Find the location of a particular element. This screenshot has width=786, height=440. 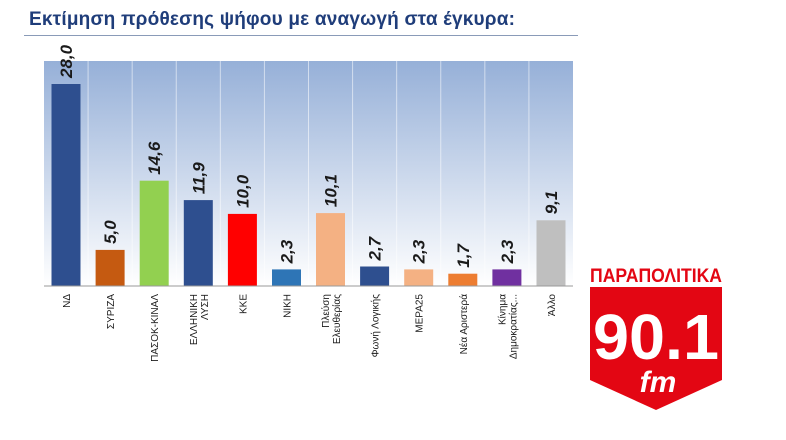

data-label: 14,6 is located at coordinates (154, 158).